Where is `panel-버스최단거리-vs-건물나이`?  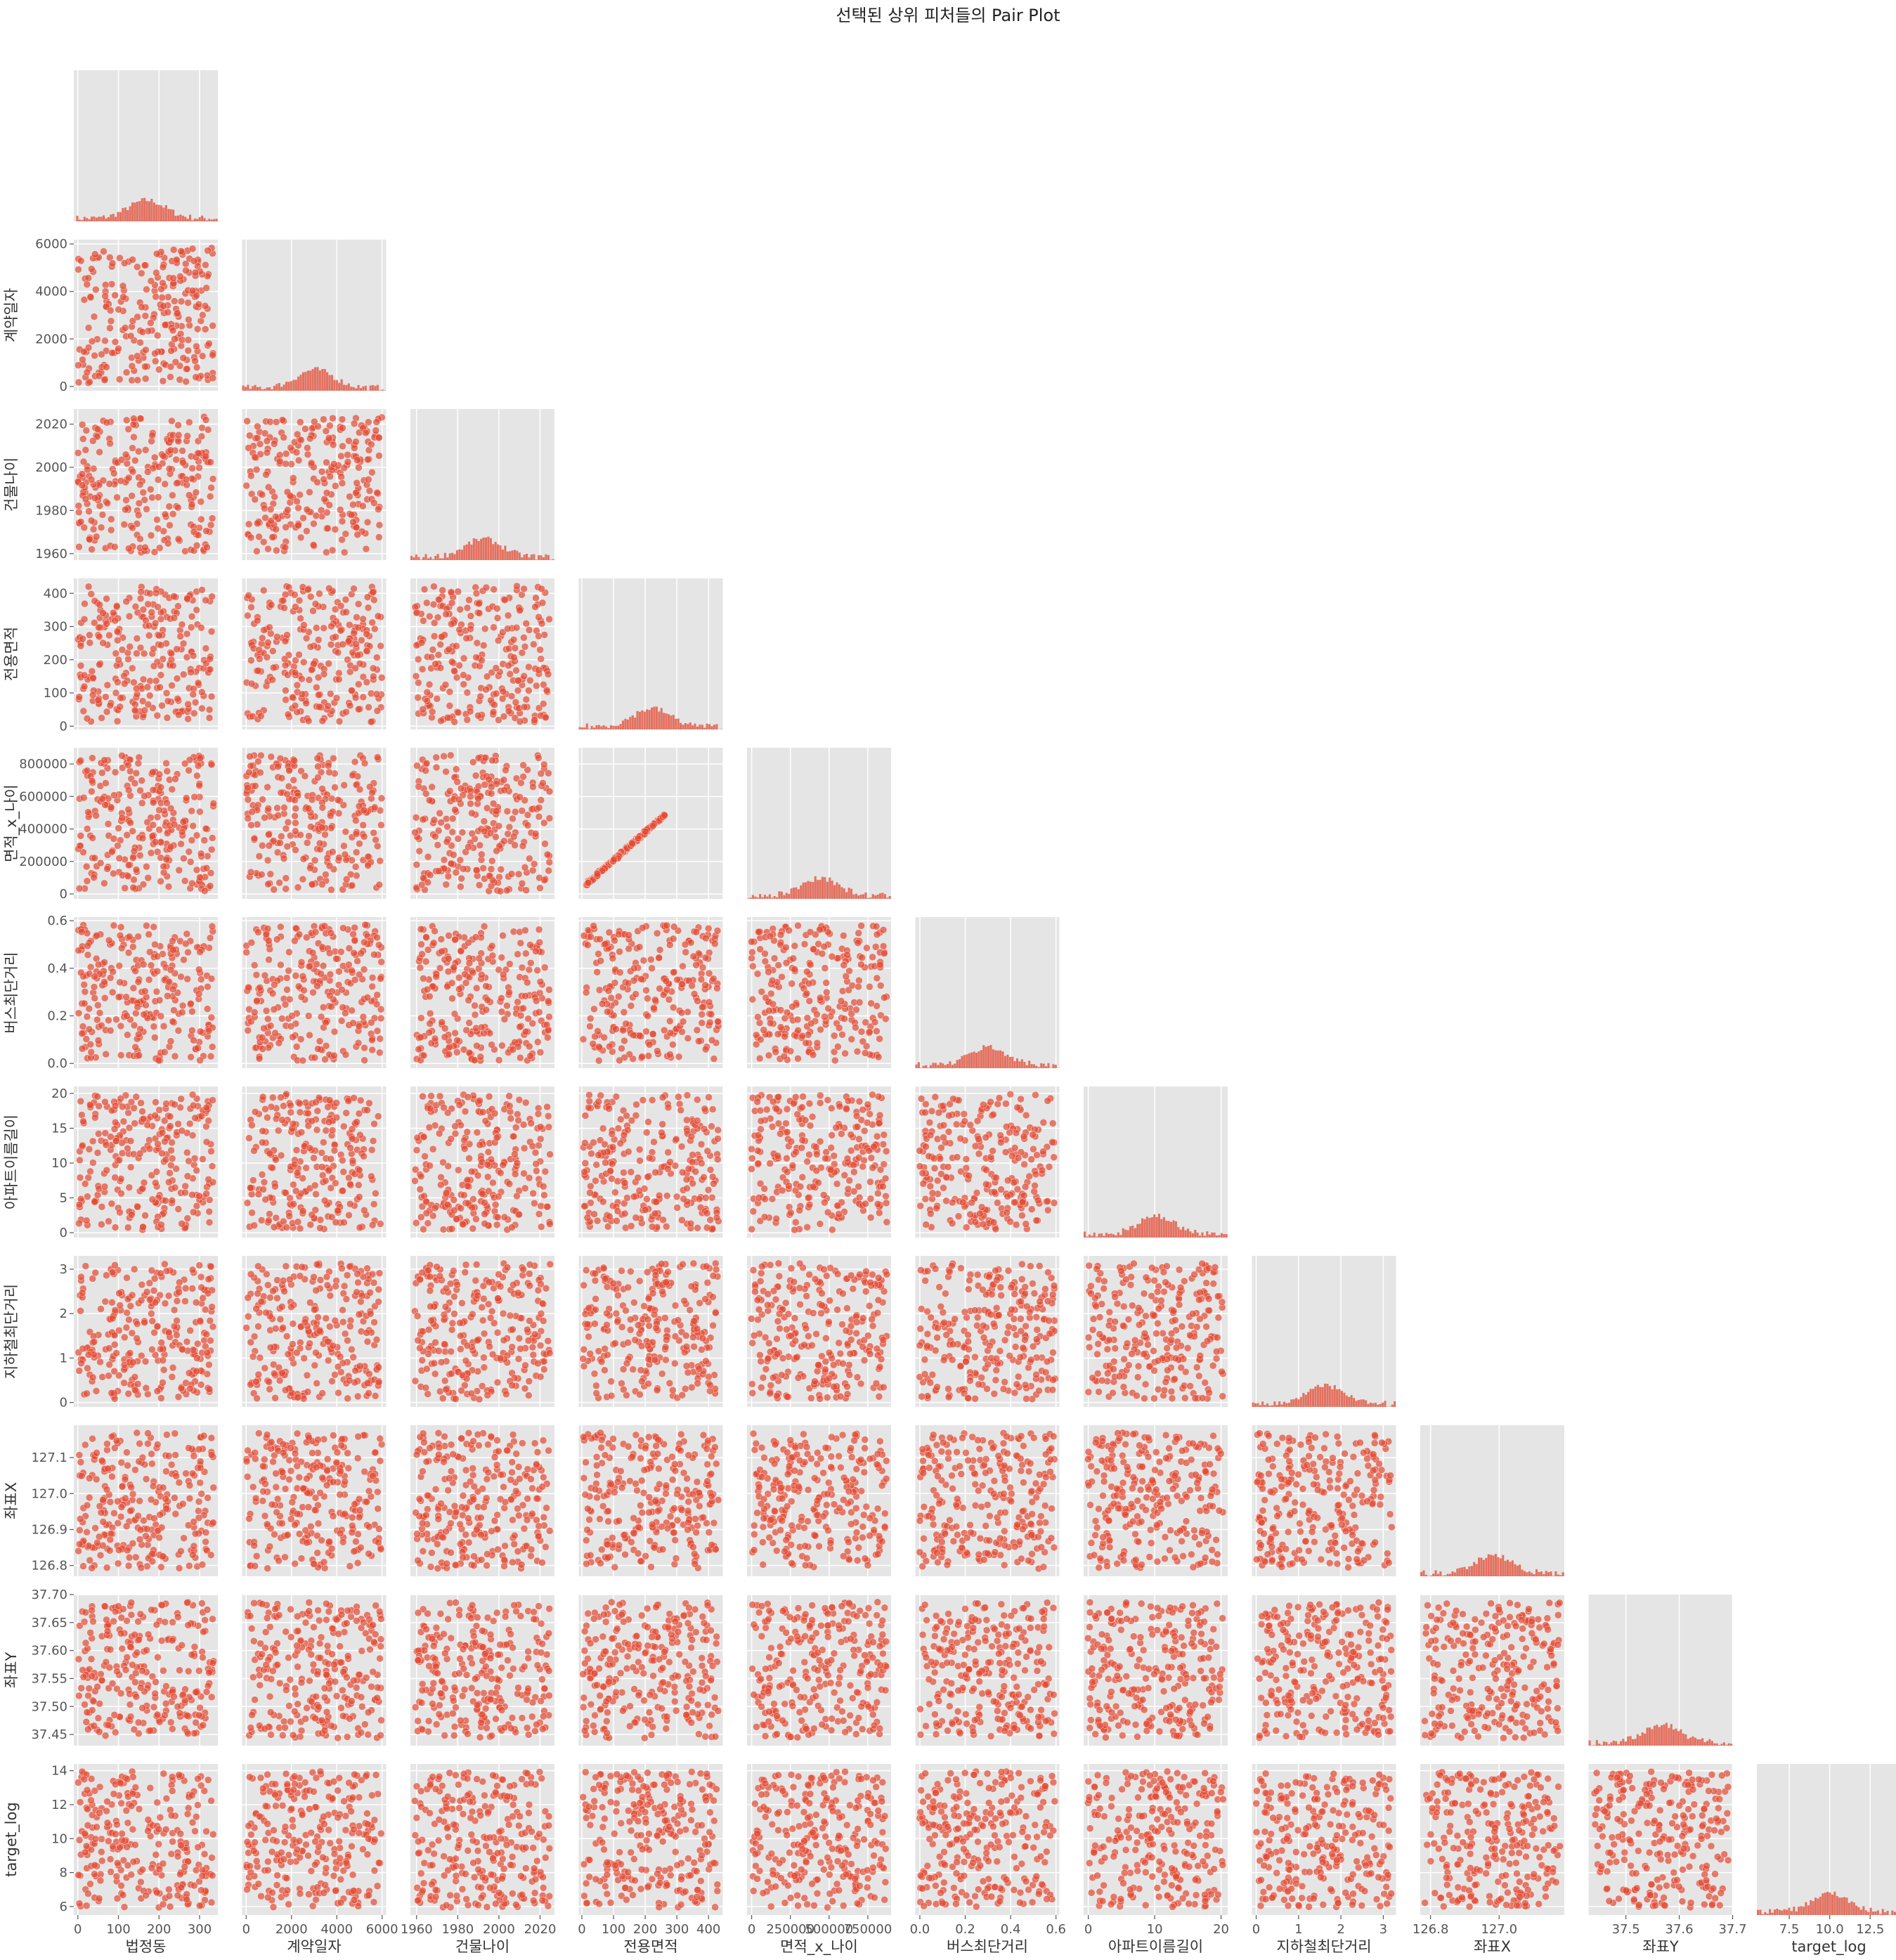
panel-버스최단거리-vs-건물나이 is located at coordinates (482, 992).